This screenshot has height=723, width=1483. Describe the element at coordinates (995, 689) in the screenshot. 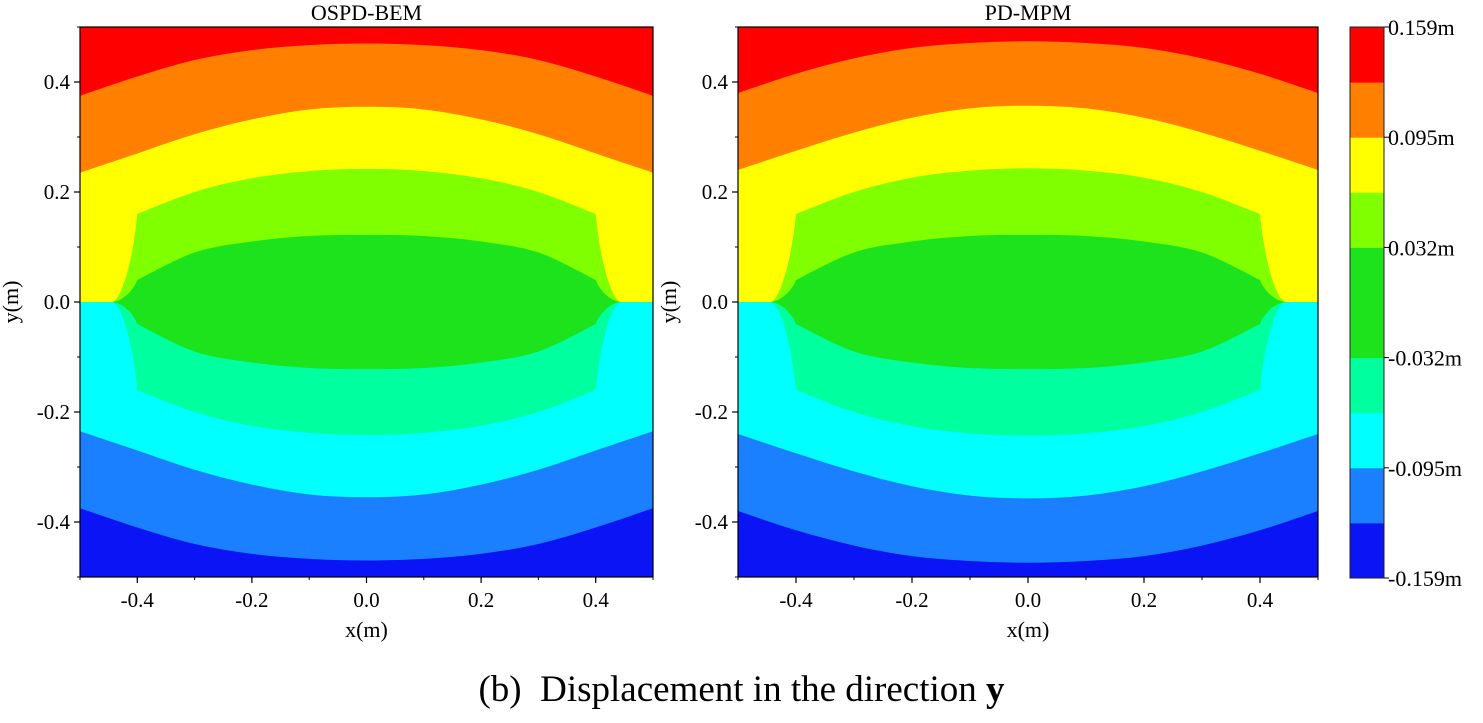

I see `caption-axis: y` at that location.